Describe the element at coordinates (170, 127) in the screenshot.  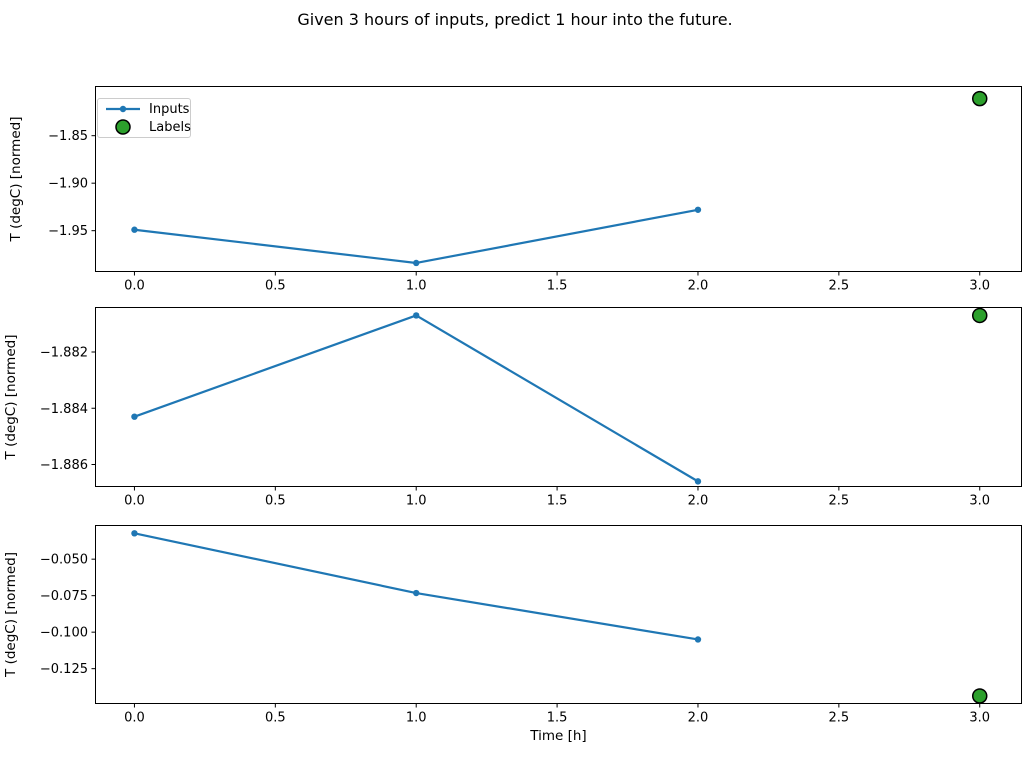
I see `legend-label-labels: Labels` at that location.